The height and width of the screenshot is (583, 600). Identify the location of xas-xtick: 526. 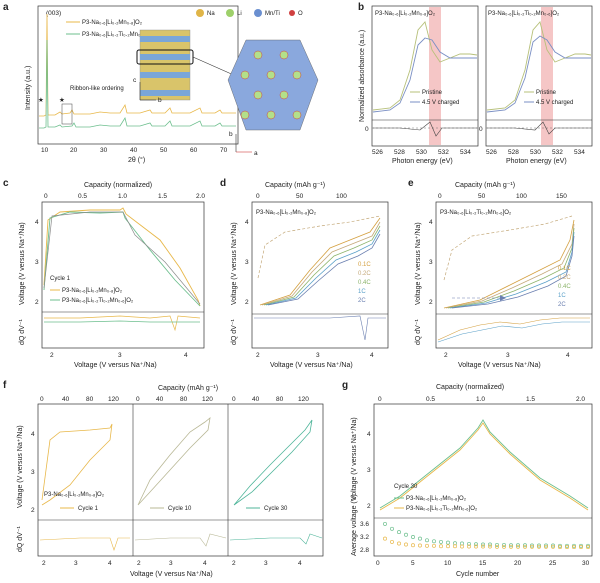
(491, 152).